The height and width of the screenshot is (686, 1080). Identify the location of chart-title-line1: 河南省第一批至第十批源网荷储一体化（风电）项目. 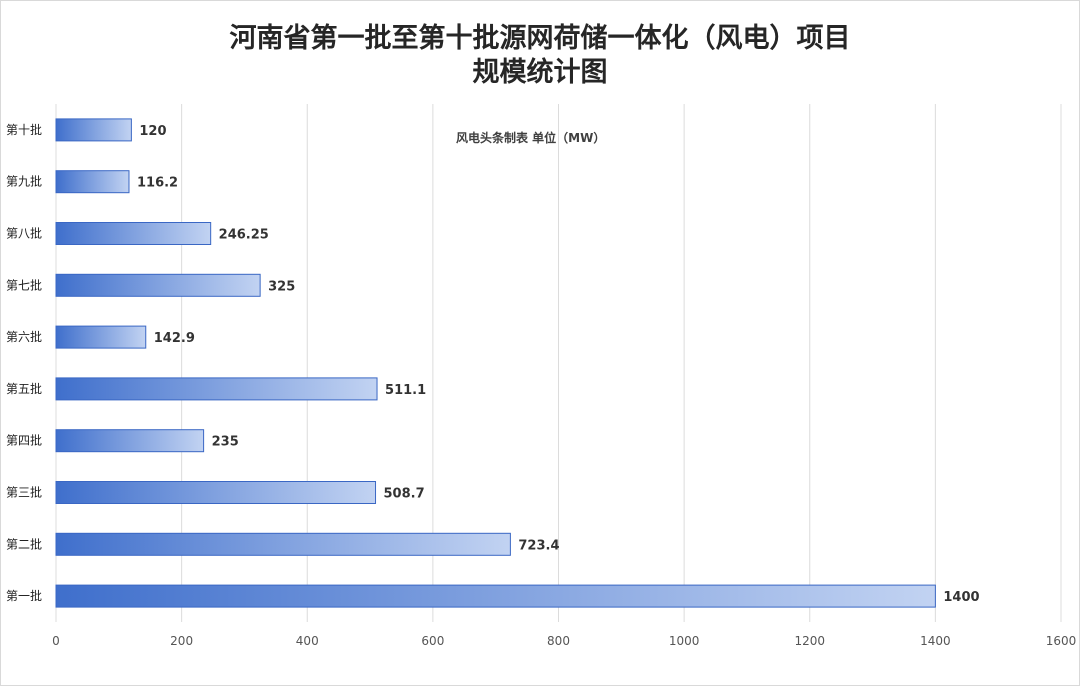
(540, 38).